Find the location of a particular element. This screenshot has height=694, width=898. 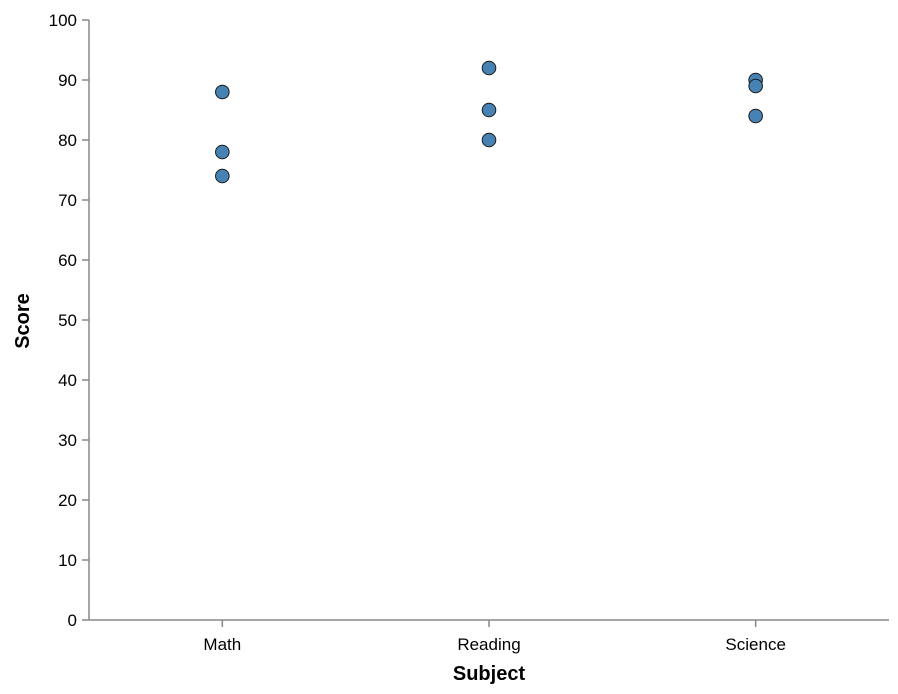

y-tick-label: 50 is located at coordinates (67, 320).